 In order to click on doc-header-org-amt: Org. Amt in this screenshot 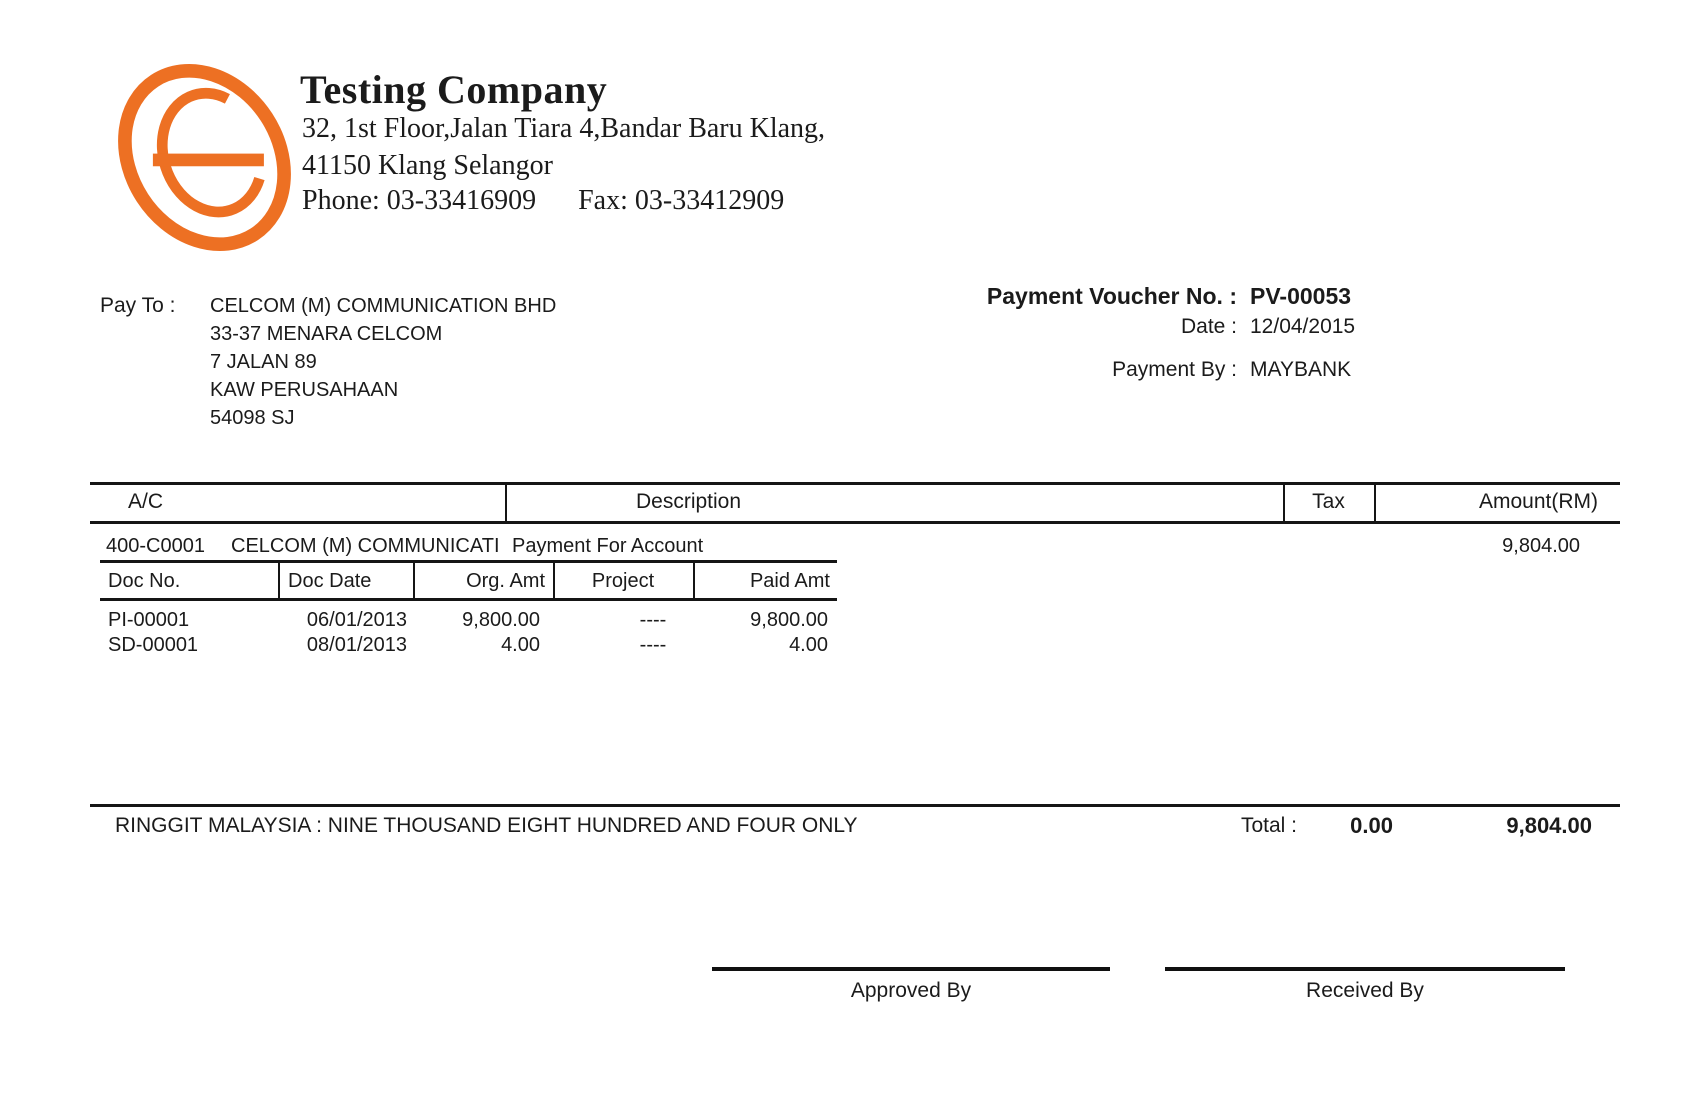, I will do `click(505, 581)`.